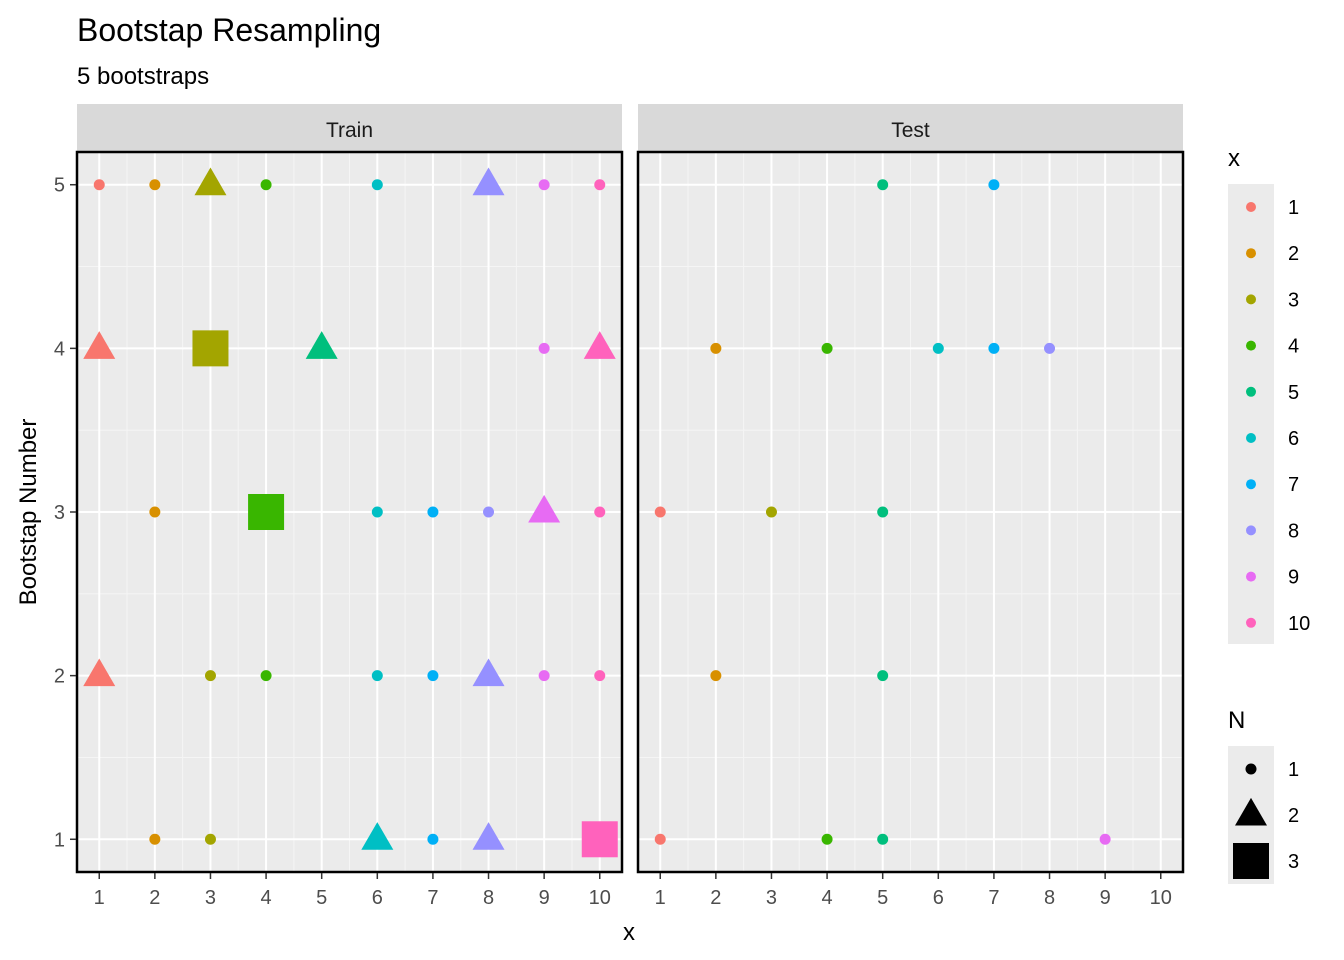 The width and height of the screenshot is (1344, 960). I want to click on legend-label: 9, so click(1293, 578).